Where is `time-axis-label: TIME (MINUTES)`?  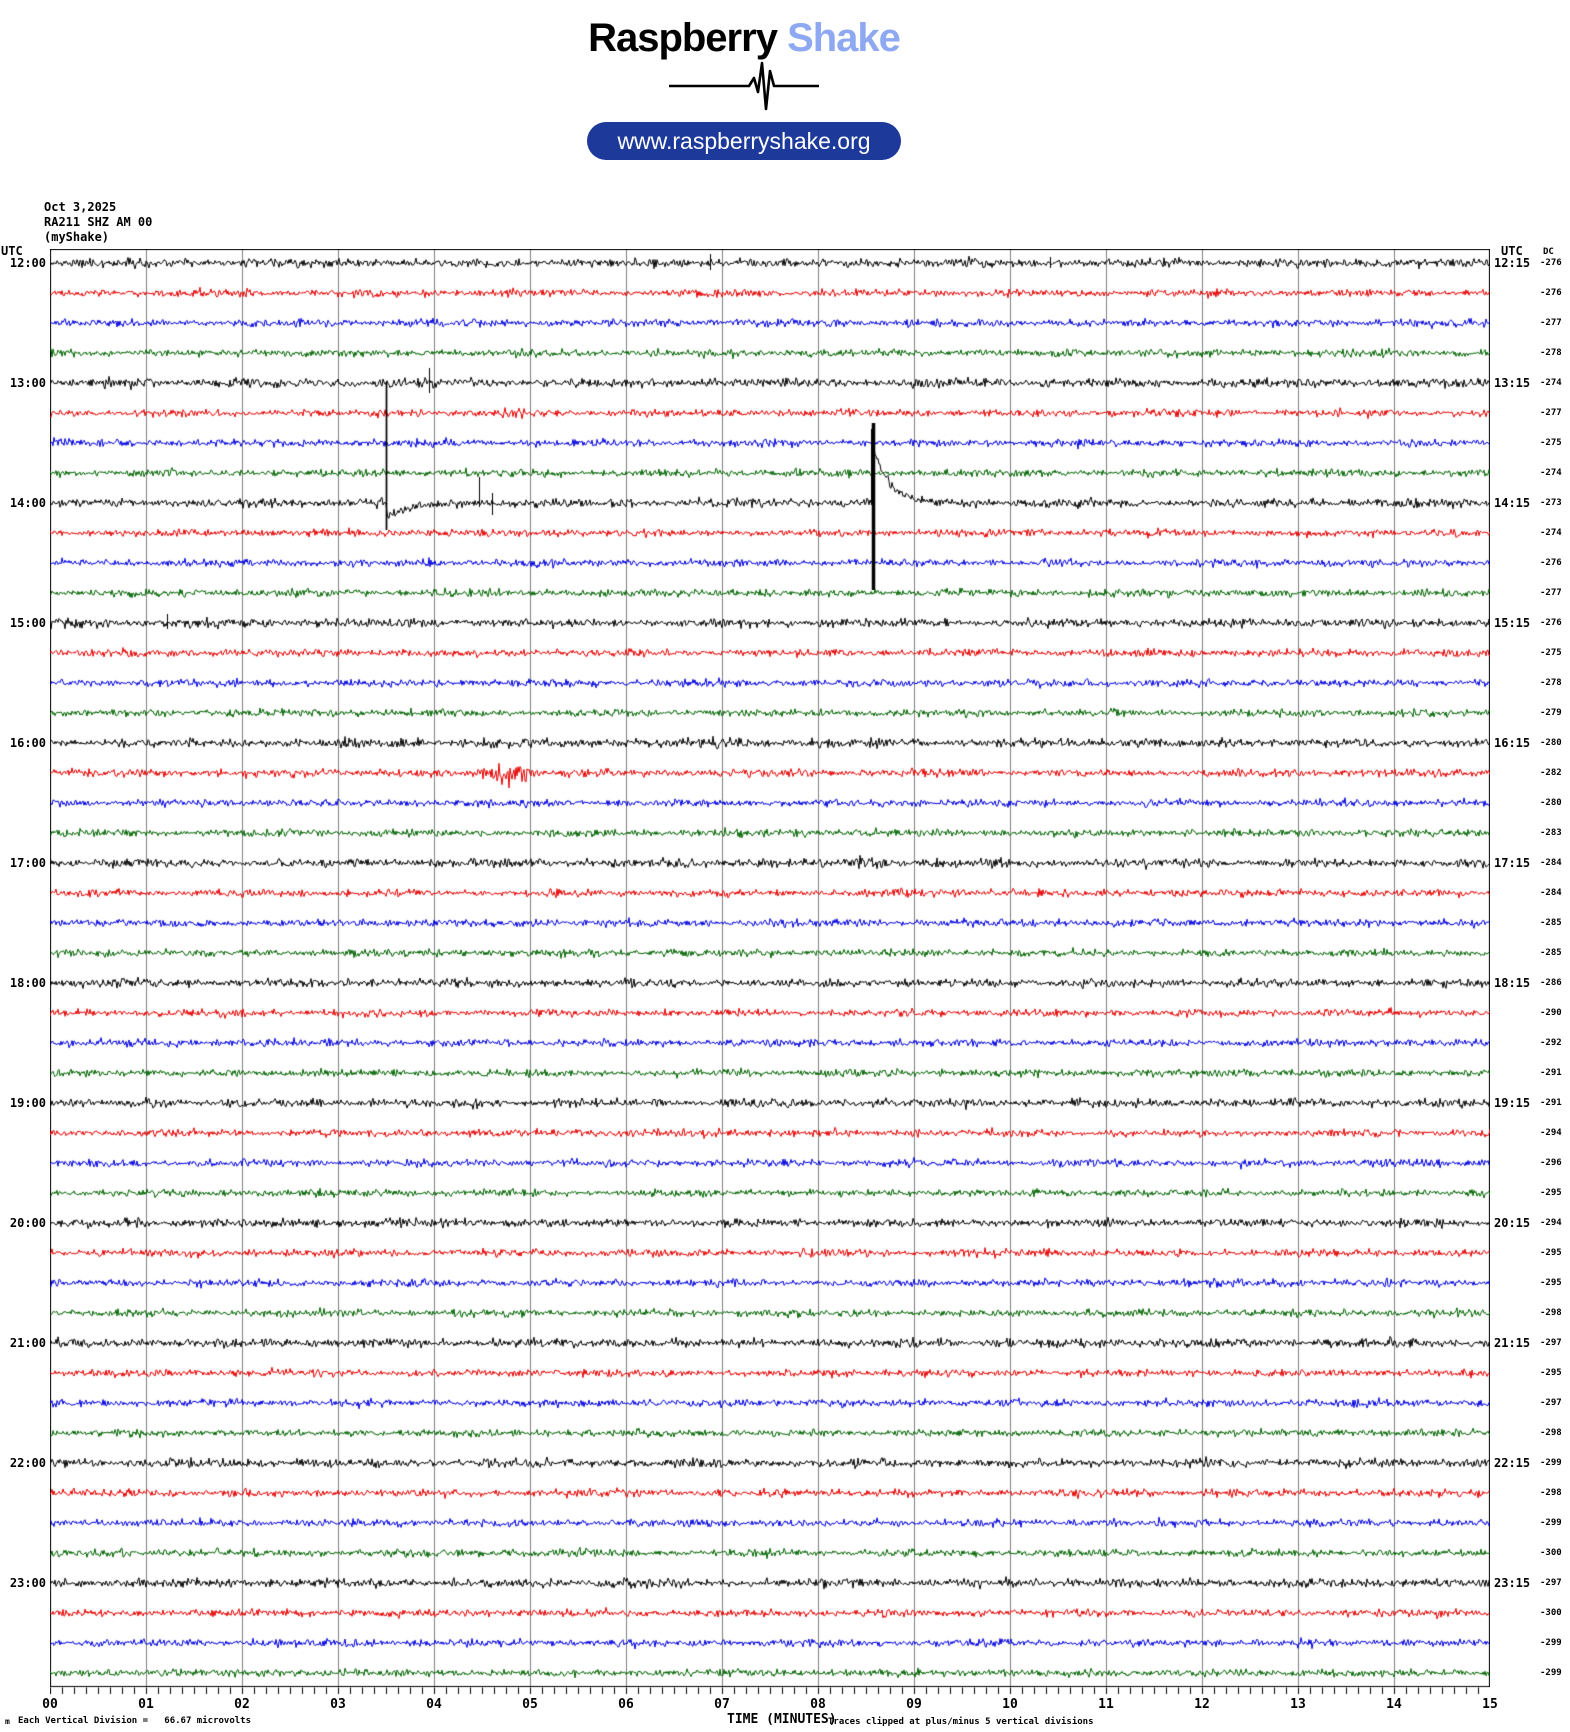 time-axis-label: TIME (MINUTES) is located at coordinates (782, 1719).